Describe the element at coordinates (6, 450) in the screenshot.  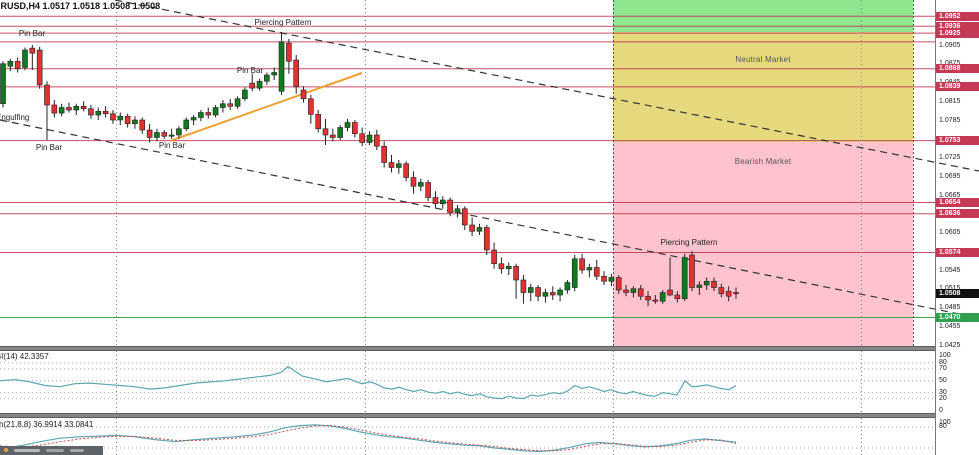
I see `watermark-dot-icon` at that location.